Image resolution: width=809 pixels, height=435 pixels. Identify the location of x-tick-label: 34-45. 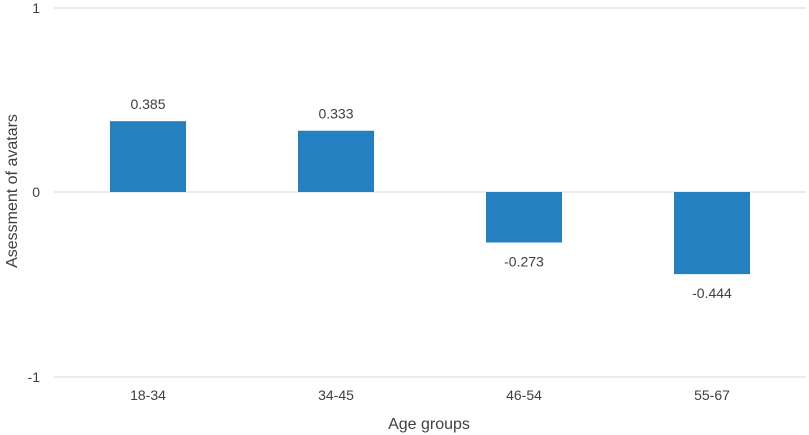
(336, 395).